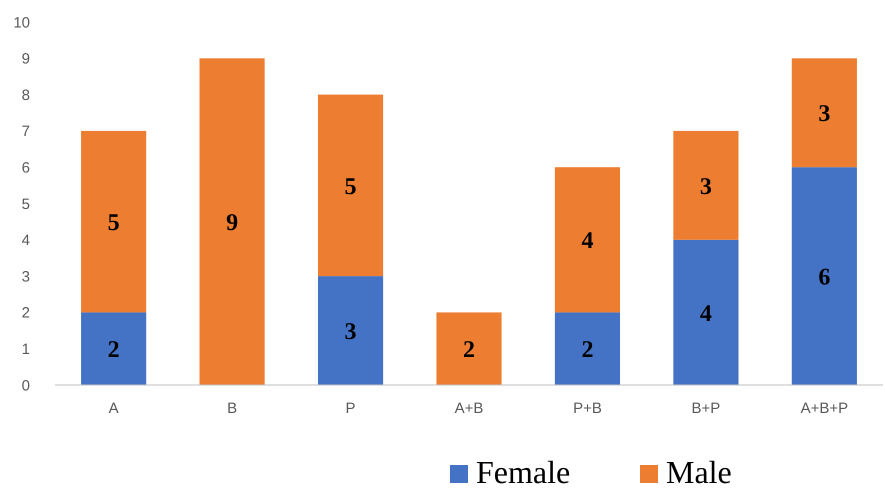 Image resolution: width=885 pixels, height=503 pixels. Describe the element at coordinates (232, 408) in the screenshot. I see `x-tick-label: B` at that location.